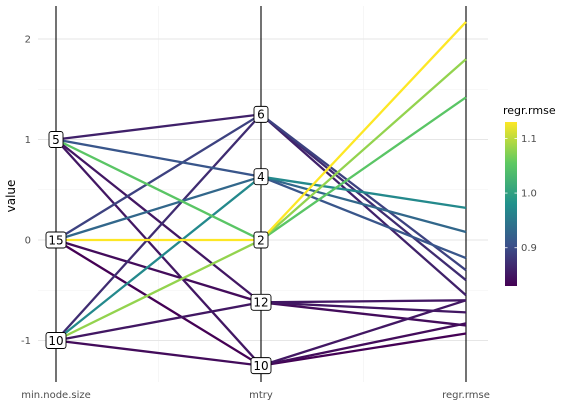 This screenshot has height=405, width=568. What do you see at coordinates (511, 204) in the screenshot?
I see `colorbar` at bounding box center [511, 204].